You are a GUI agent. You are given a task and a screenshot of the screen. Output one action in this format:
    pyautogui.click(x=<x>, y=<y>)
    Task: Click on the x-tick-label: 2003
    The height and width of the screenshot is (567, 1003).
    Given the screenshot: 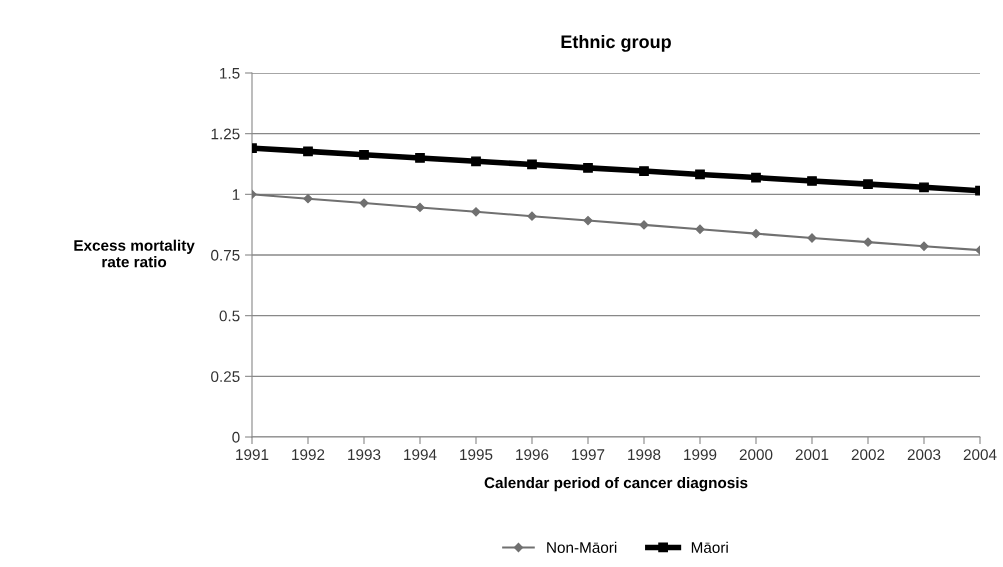 What is the action you would take?
    pyautogui.click(x=924, y=455)
    